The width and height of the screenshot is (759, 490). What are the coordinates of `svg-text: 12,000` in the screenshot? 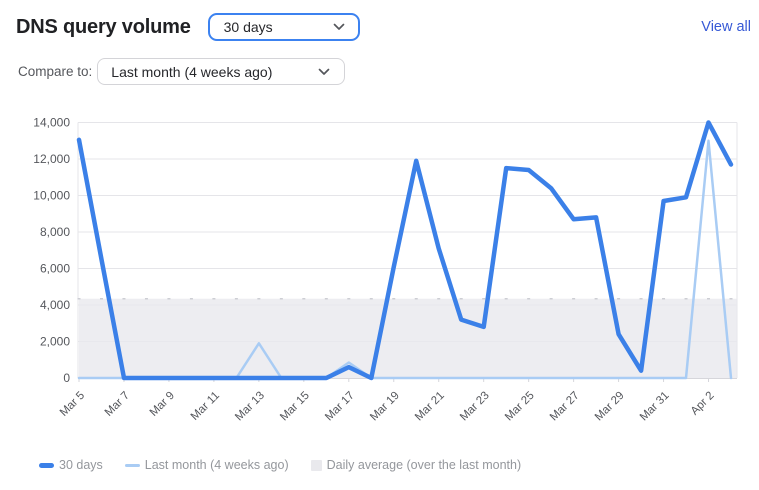 It's located at (51, 159).